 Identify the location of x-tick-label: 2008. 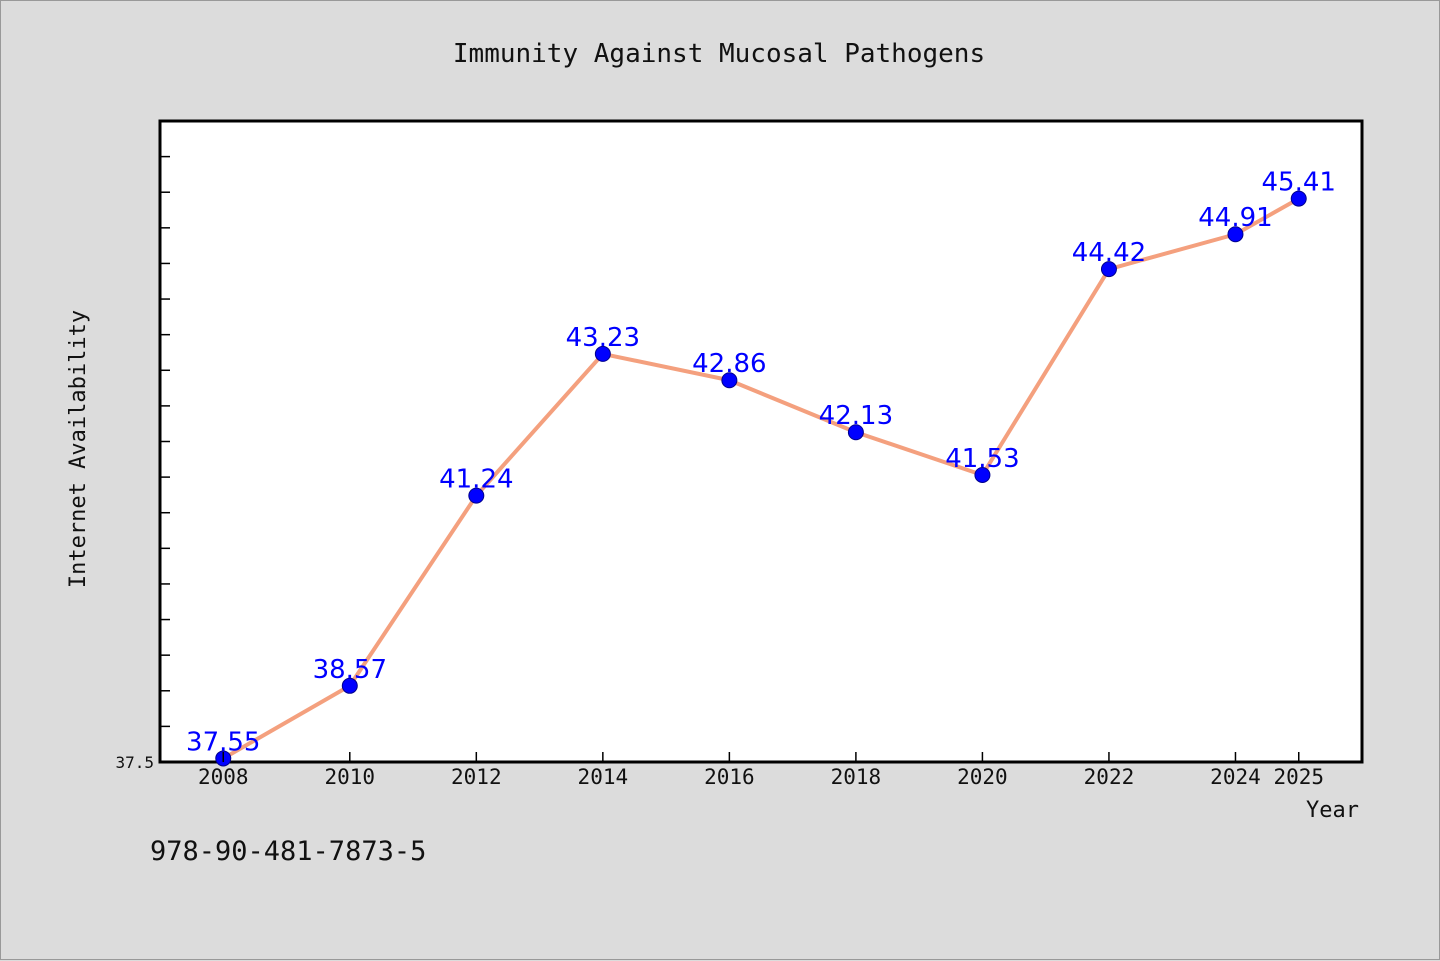
(223, 777).